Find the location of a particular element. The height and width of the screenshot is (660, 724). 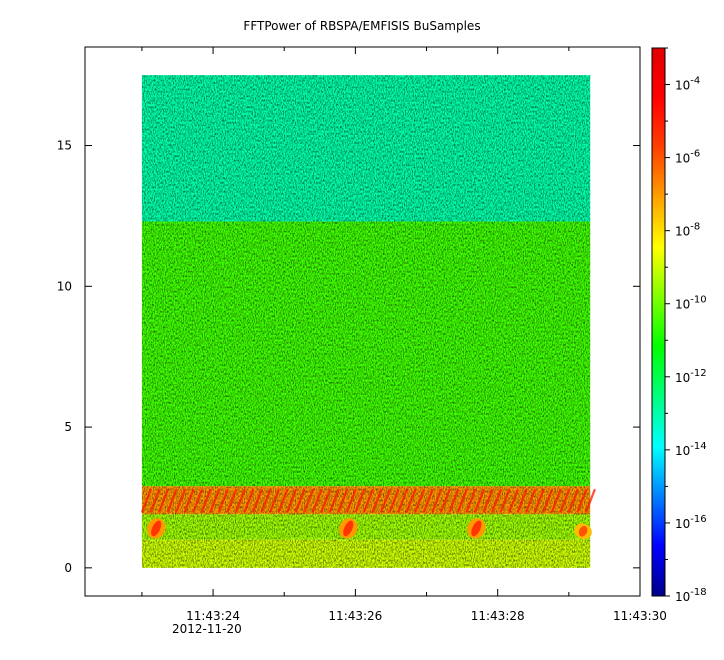

y-tick-label: 15 is located at coordinates (64, 146).